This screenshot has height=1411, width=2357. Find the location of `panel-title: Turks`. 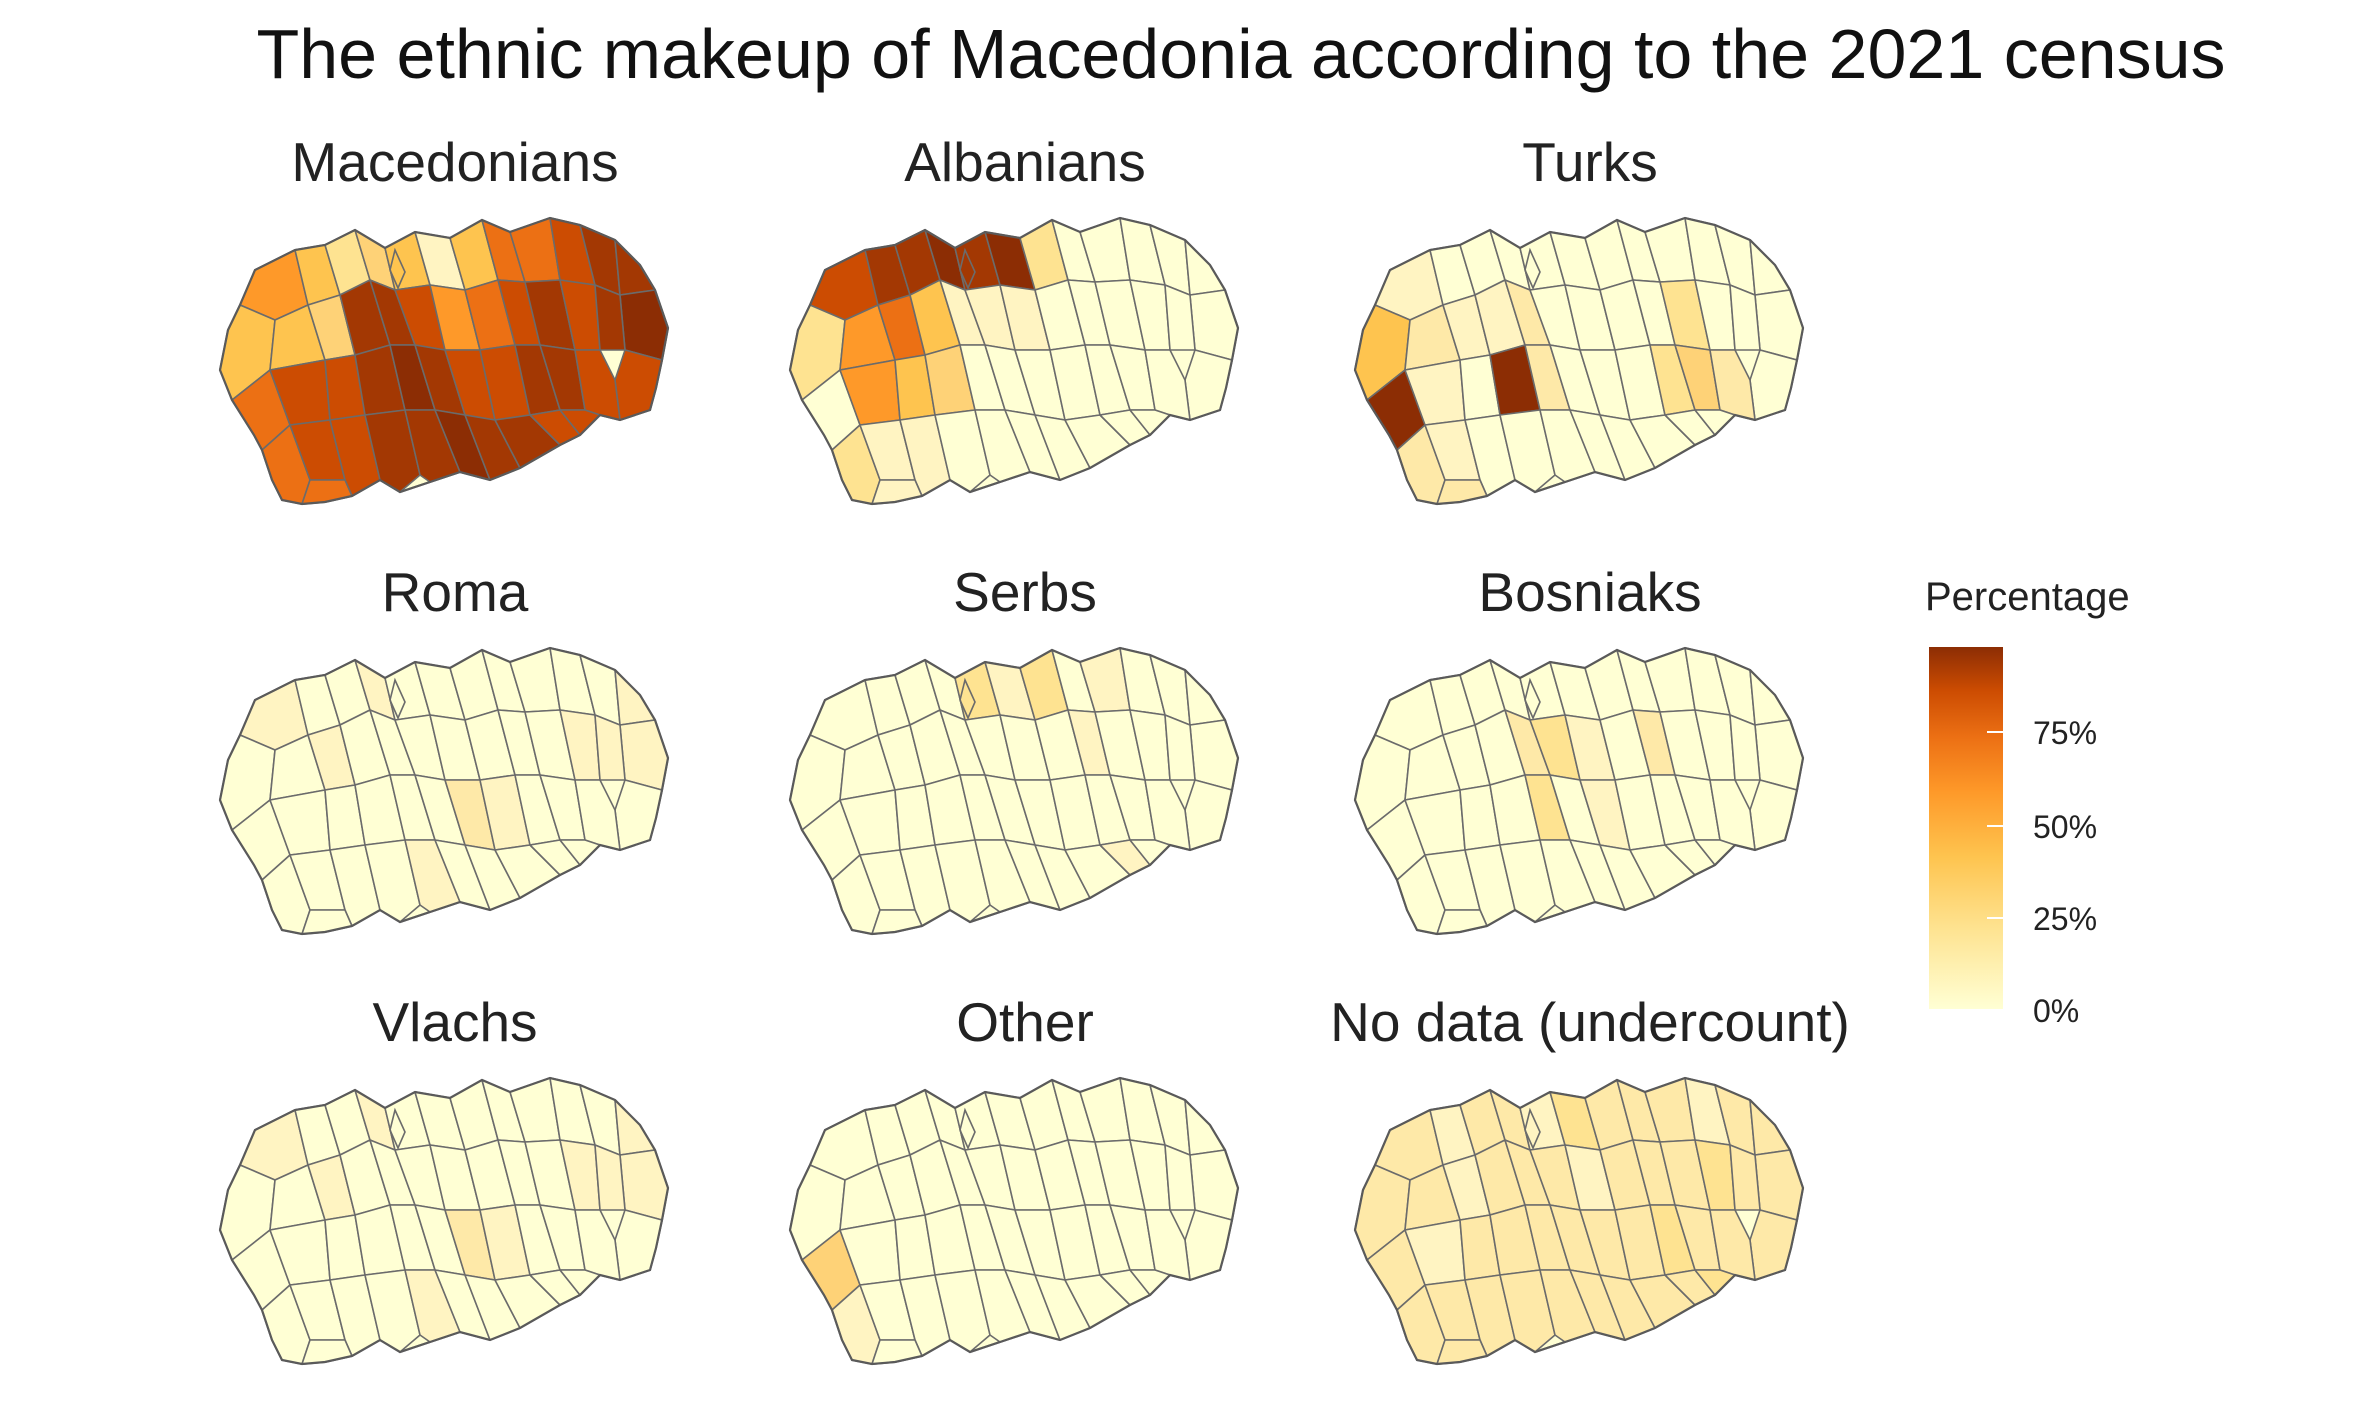

panel-title: Turks is located at coordinates (1590, 162).